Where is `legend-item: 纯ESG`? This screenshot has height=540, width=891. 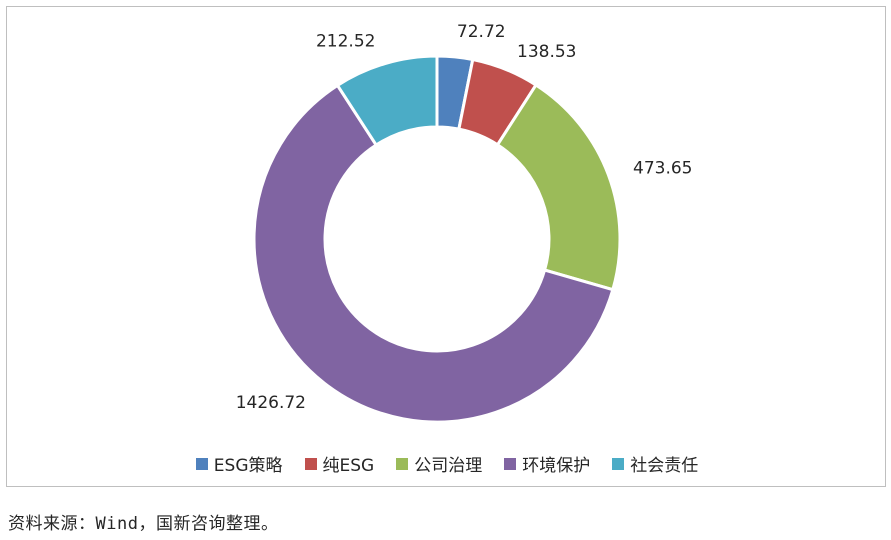
legend-item: 纯ESG is located at coordinates (339, 463).